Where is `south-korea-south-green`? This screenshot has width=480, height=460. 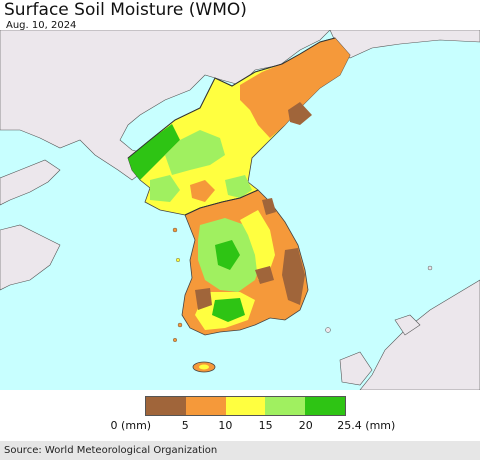 south-korea-south-green is located at coordinates (228, 310).